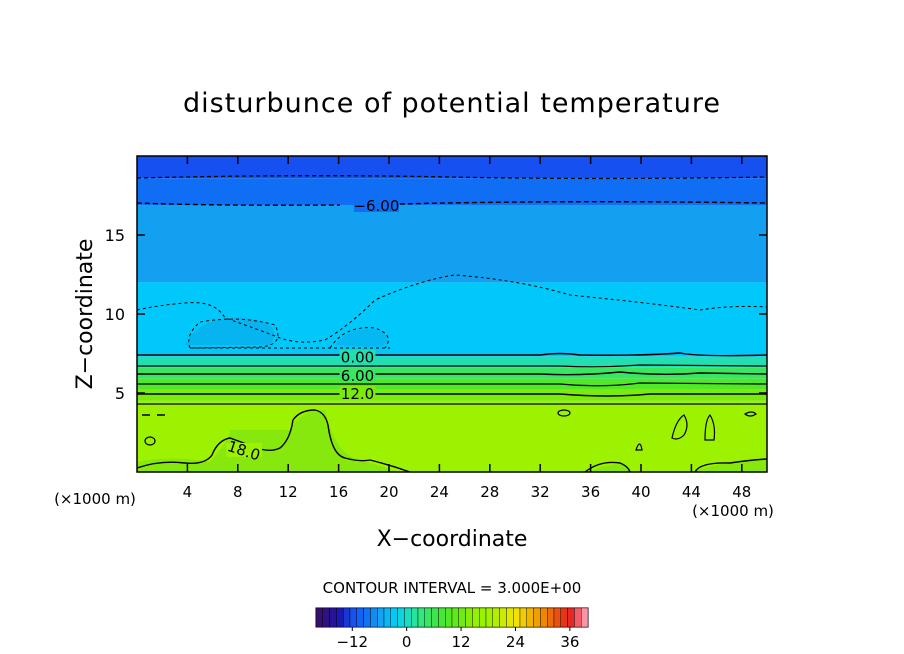  What do you see at coordinates (150, 441) in the screenshot?
I see `contour-loop` at bounding box center [150, 441].